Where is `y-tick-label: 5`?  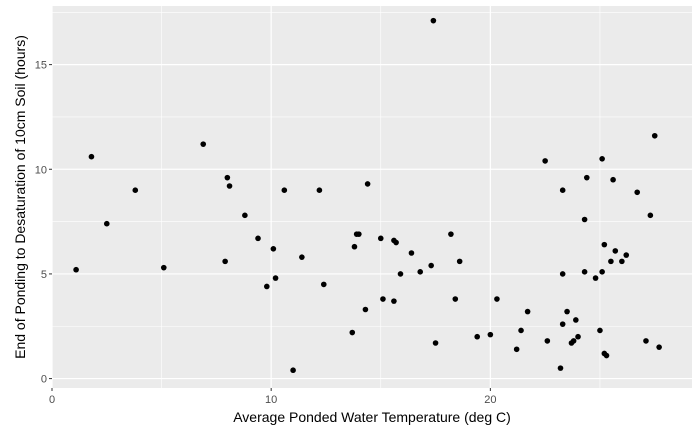
y-tick-label: 5 is located at coordinates (44, 275).